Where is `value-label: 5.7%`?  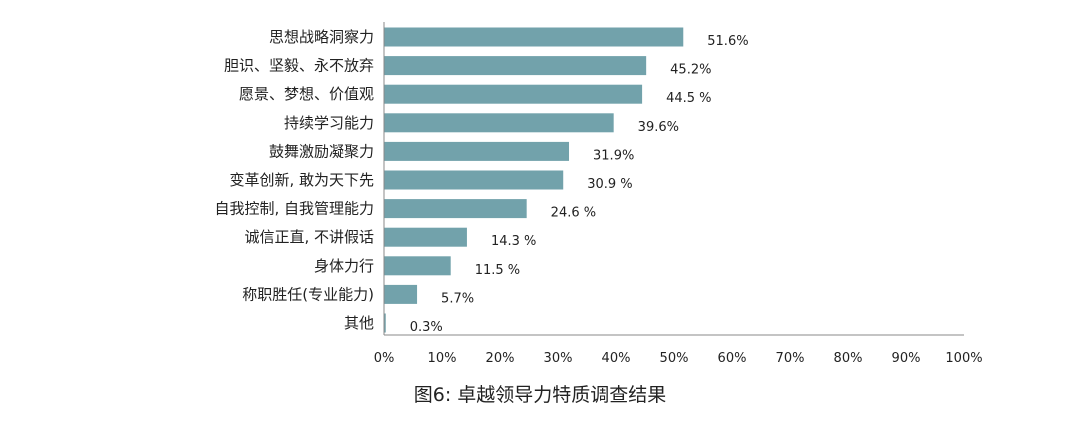 value-label: 5.7% is located at coordinates (457, 298).